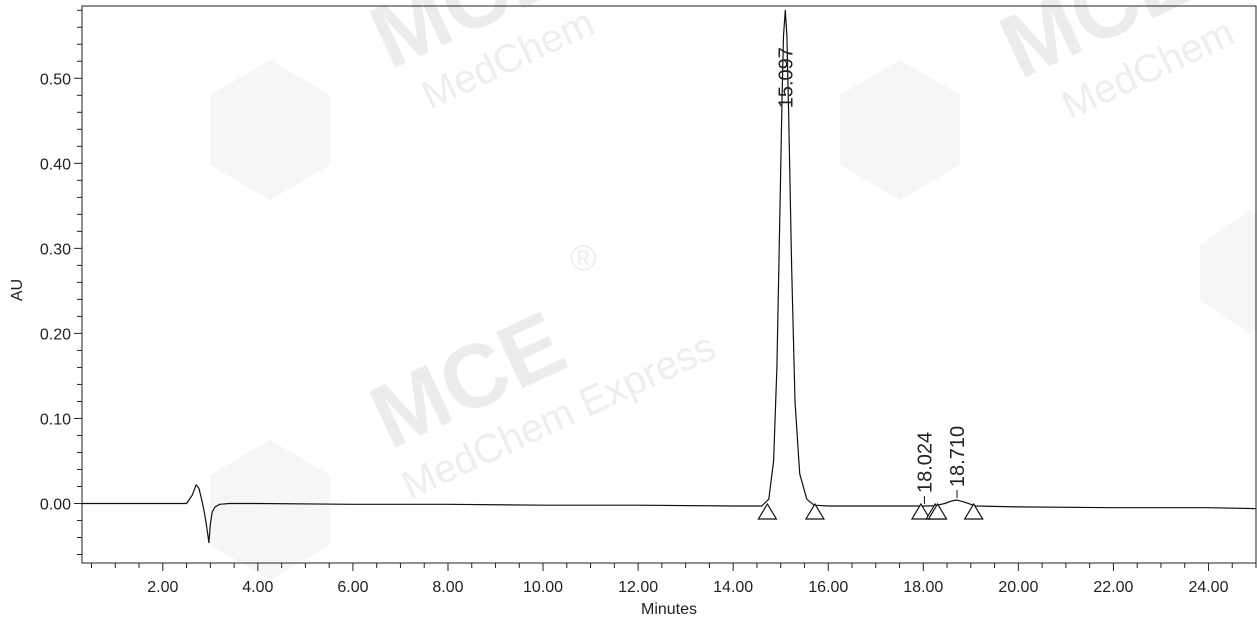 Image resolution: width=1257 pixels, height=620 pixels. What do you see at coordinates (638, 587) in the screenshot?
I see `x-tick-label: 12.00` at bounding box center [638, 587].